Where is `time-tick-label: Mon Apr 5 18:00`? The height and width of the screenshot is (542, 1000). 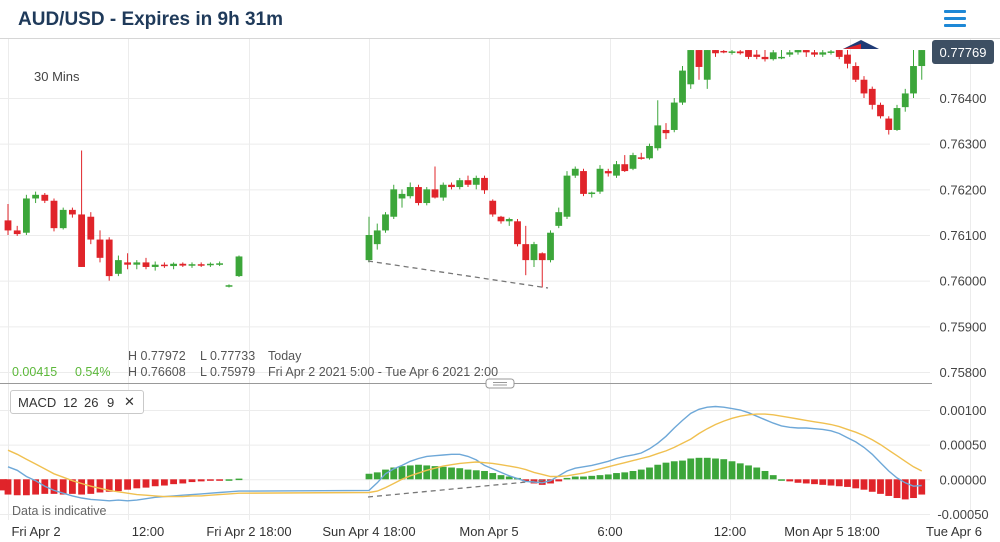
time-tick-label: Mon Apr 5 18:00 is located at coordinates (831, 531).